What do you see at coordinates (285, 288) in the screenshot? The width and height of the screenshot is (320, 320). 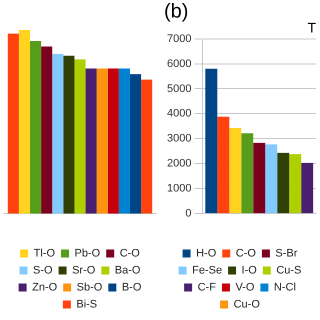 I see `legend-label: N-Cl` at bounding box center [285, 288].